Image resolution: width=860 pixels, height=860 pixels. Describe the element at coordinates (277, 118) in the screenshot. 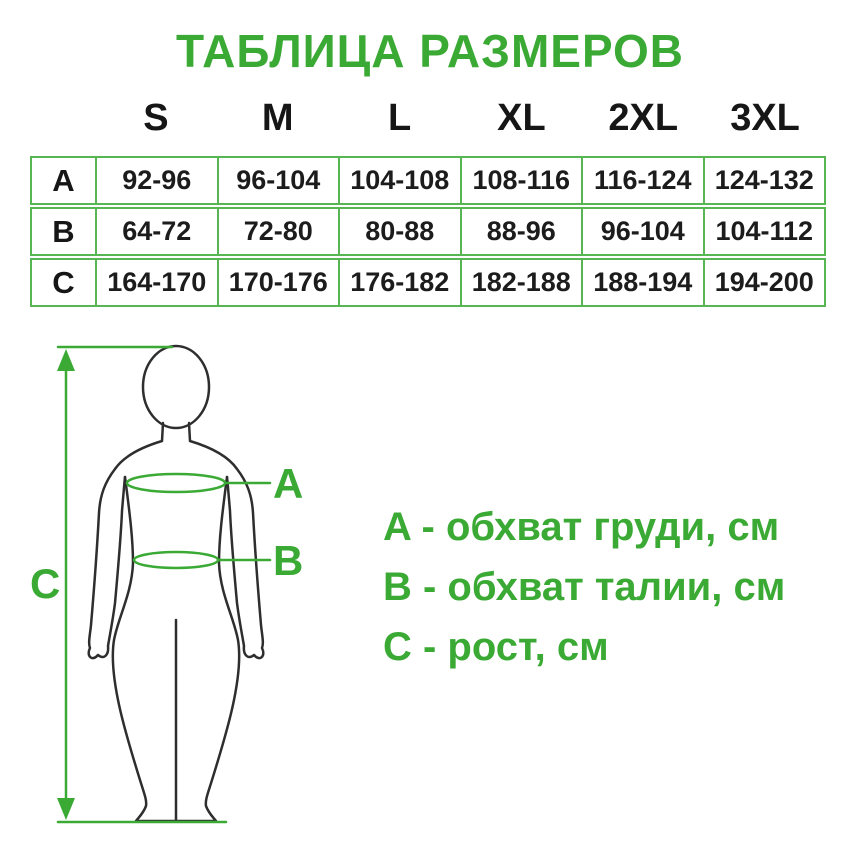

I see `size-header-m: M` at that location.